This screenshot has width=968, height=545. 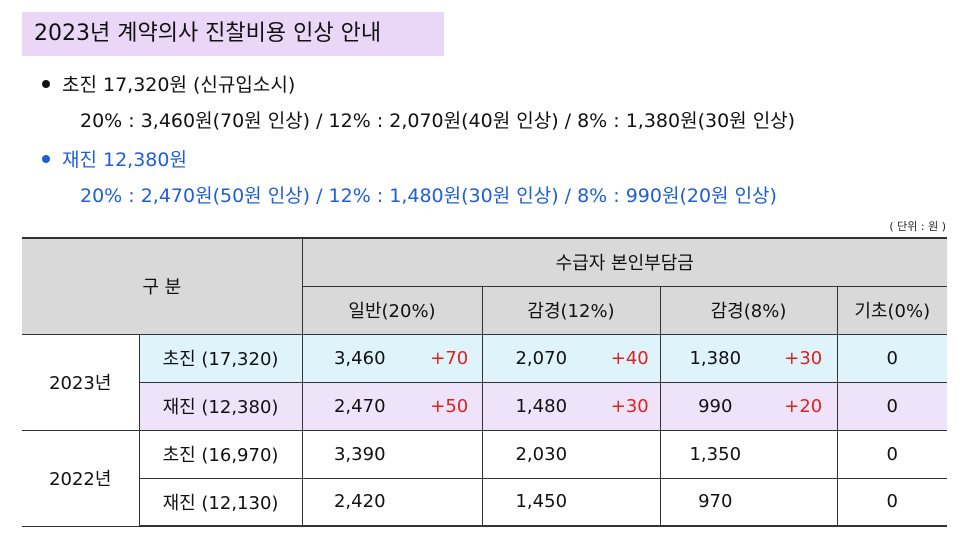 What do you see at coordinates (233, 34) in the screenshot?
I see `page-title: 2023년 계약의사 진찰비용 인상 안내` at bounding box center [233, 34].